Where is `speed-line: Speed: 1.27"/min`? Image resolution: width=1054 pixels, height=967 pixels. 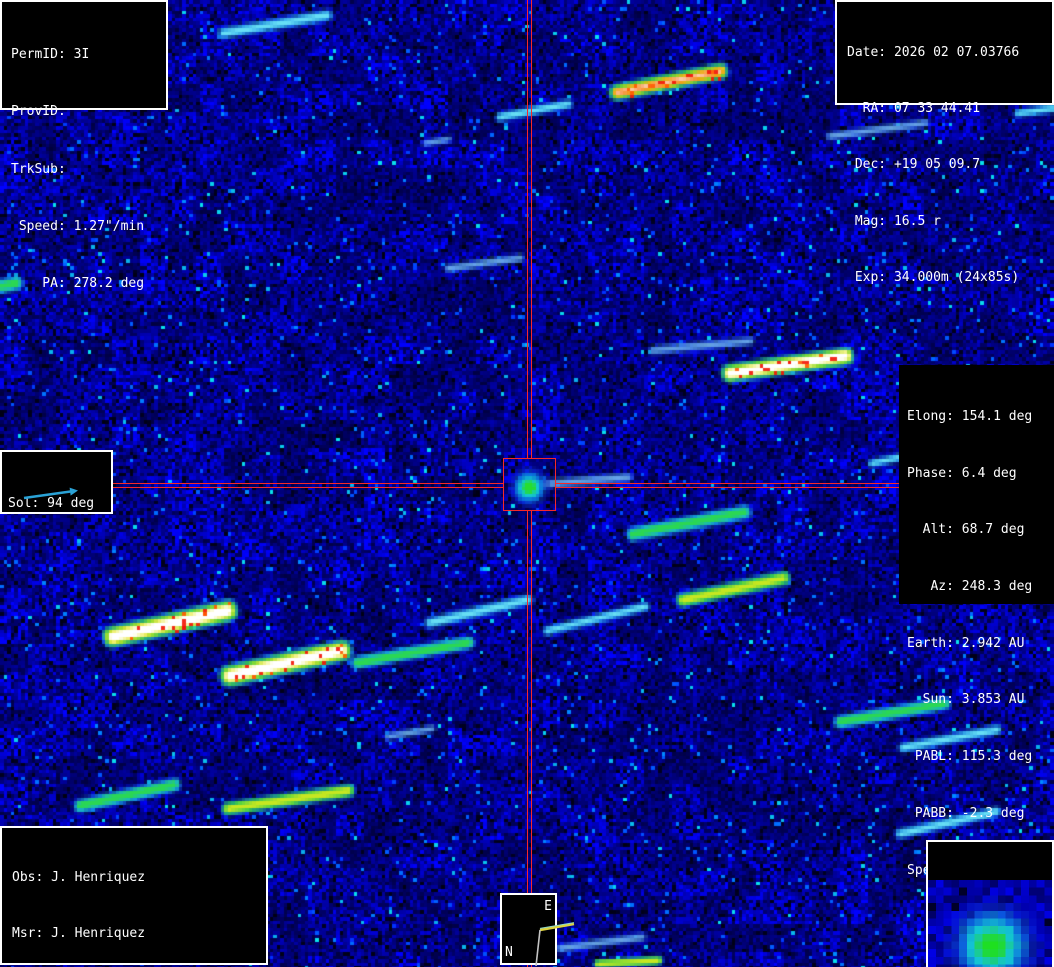 speed-line: Speed: 1.27"/min is located at coordinates (78, 227).